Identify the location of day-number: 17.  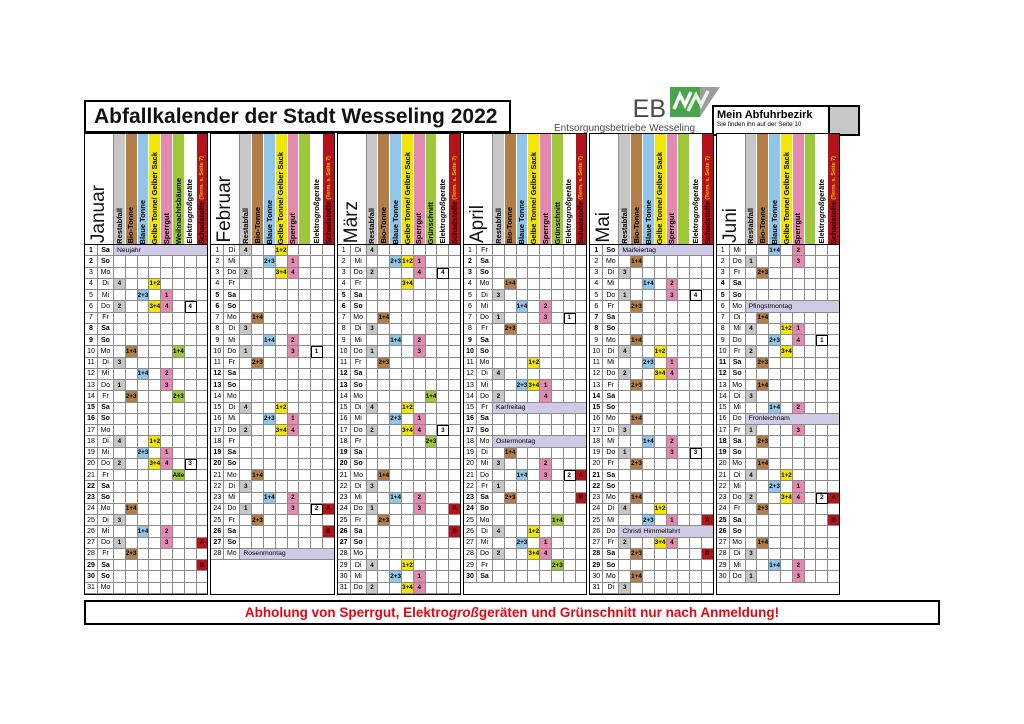
(218, 431).